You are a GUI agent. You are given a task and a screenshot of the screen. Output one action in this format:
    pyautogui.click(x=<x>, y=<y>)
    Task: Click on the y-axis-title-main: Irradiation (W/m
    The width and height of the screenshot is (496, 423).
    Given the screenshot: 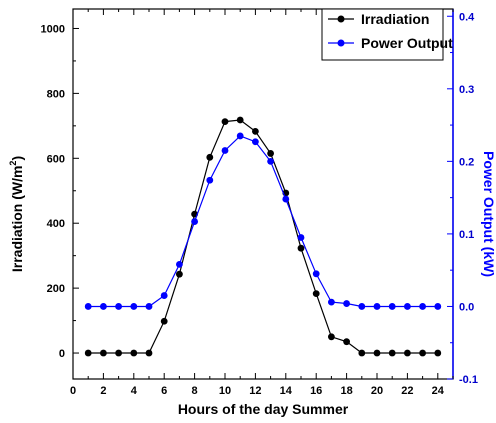 What is the action you would take?
    pyautogui.click(x=17, y=219)
    